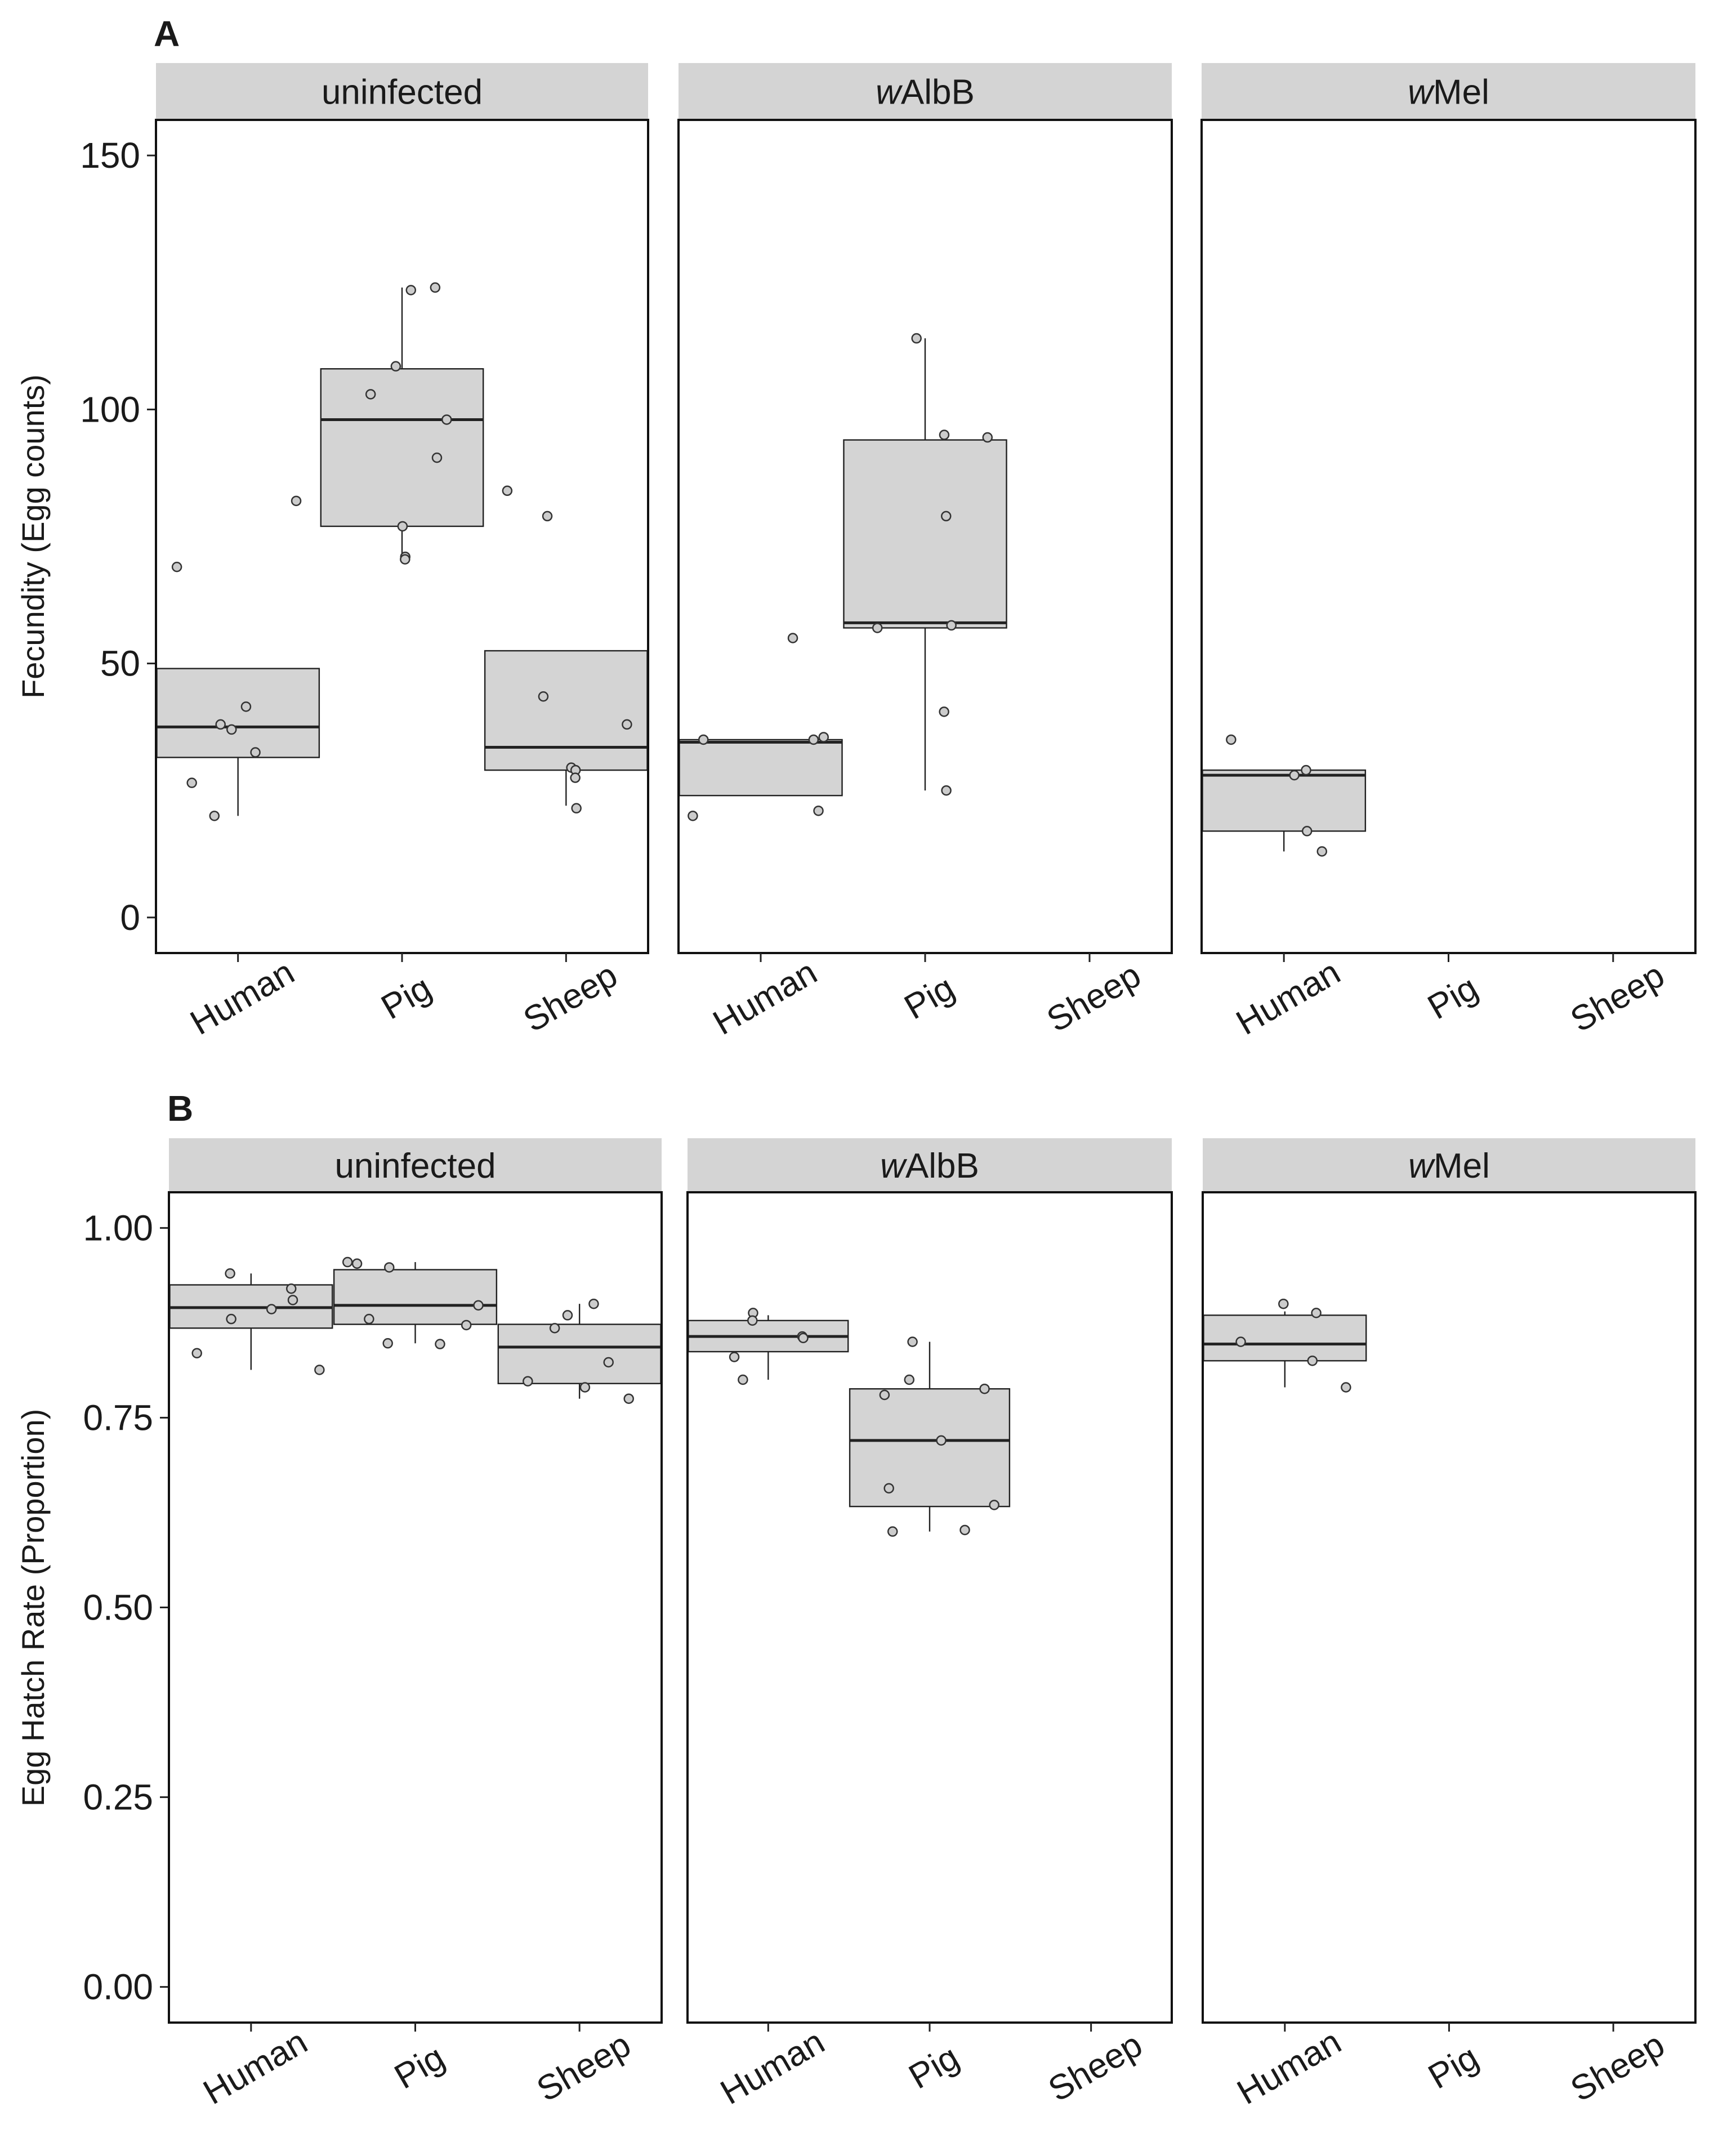 The width and height of the screenshot is (1714, 2156). I want to click on facet-walbb: wAlbB Human Pig Sheep, so click(925, 553).